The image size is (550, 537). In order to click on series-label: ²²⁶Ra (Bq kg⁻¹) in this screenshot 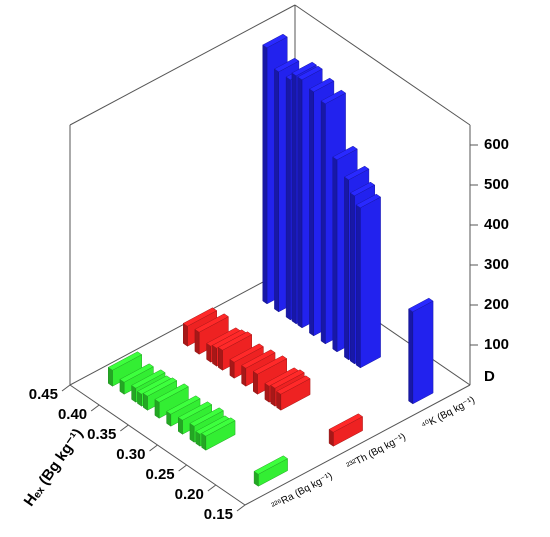, I will do `click(302, 491)`.